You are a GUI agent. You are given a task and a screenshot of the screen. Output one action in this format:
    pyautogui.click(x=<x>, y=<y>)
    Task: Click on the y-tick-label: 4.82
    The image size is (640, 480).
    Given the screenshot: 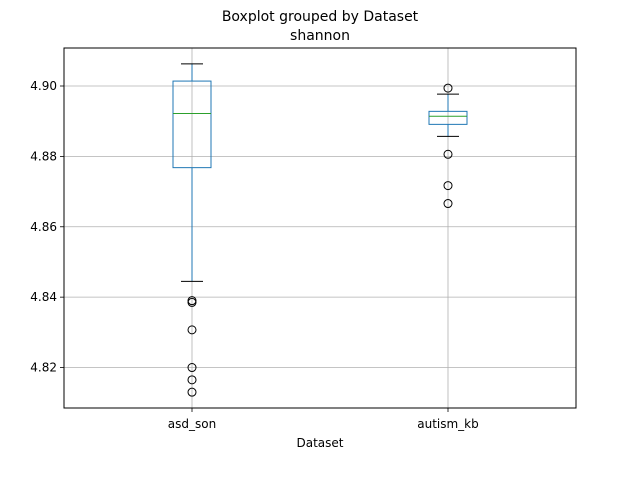 What is the action you would take?
    pyautogui.click(x=43, y=368)
    